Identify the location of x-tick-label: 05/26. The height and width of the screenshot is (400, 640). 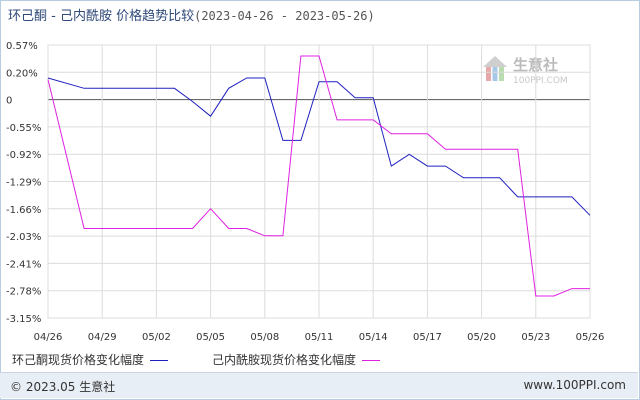
(590, 337).